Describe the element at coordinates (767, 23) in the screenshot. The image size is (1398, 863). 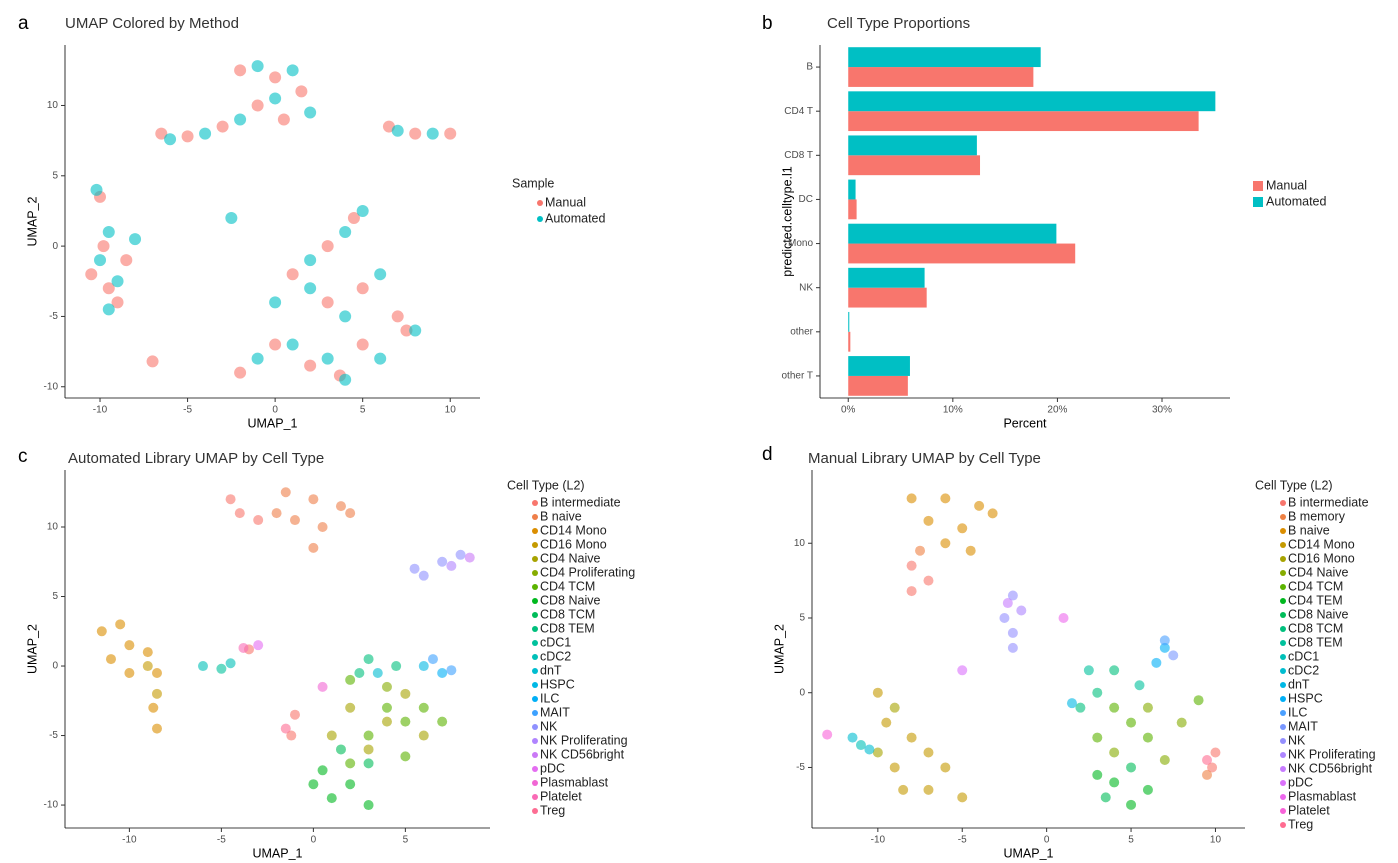
I see `panel-label: b` at that location.